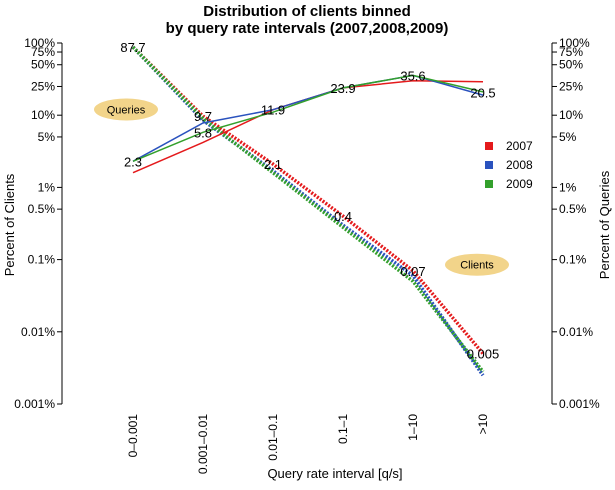  Describe the element at coordinates (519, 184) in the screenshot. I see `legend-label: 2009` at that location.